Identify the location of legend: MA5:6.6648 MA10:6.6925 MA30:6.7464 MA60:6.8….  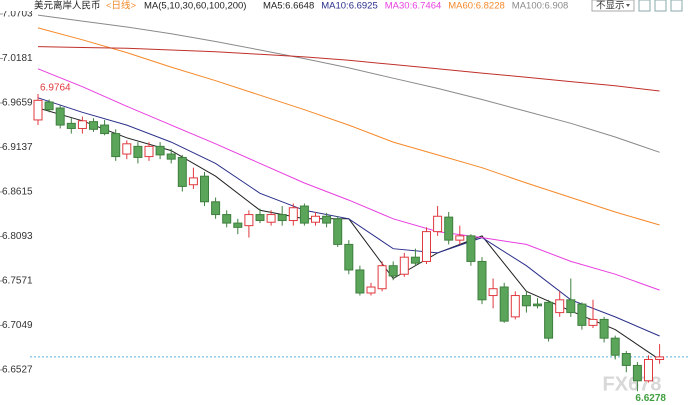
(415, 6).